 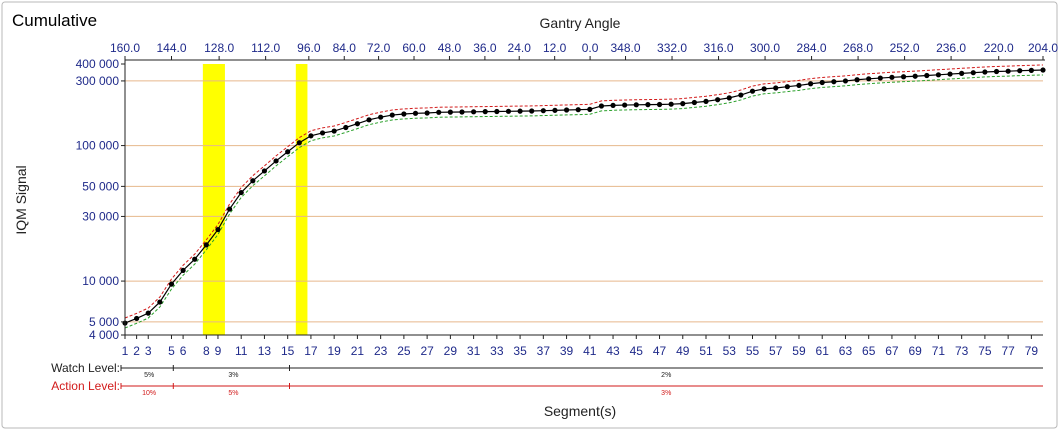 I want to click on action-level-label: Action Level:, so click(x=85, y=386).